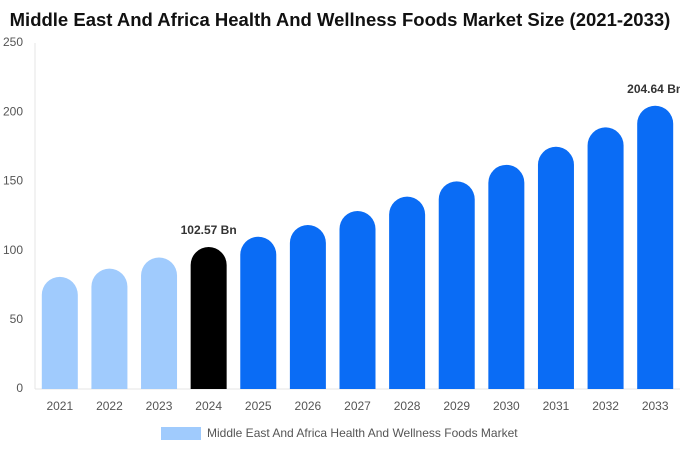  Describe the element at coordinates (13, 181) in the screenshot. I see `y-tick-label: 150` at that location.